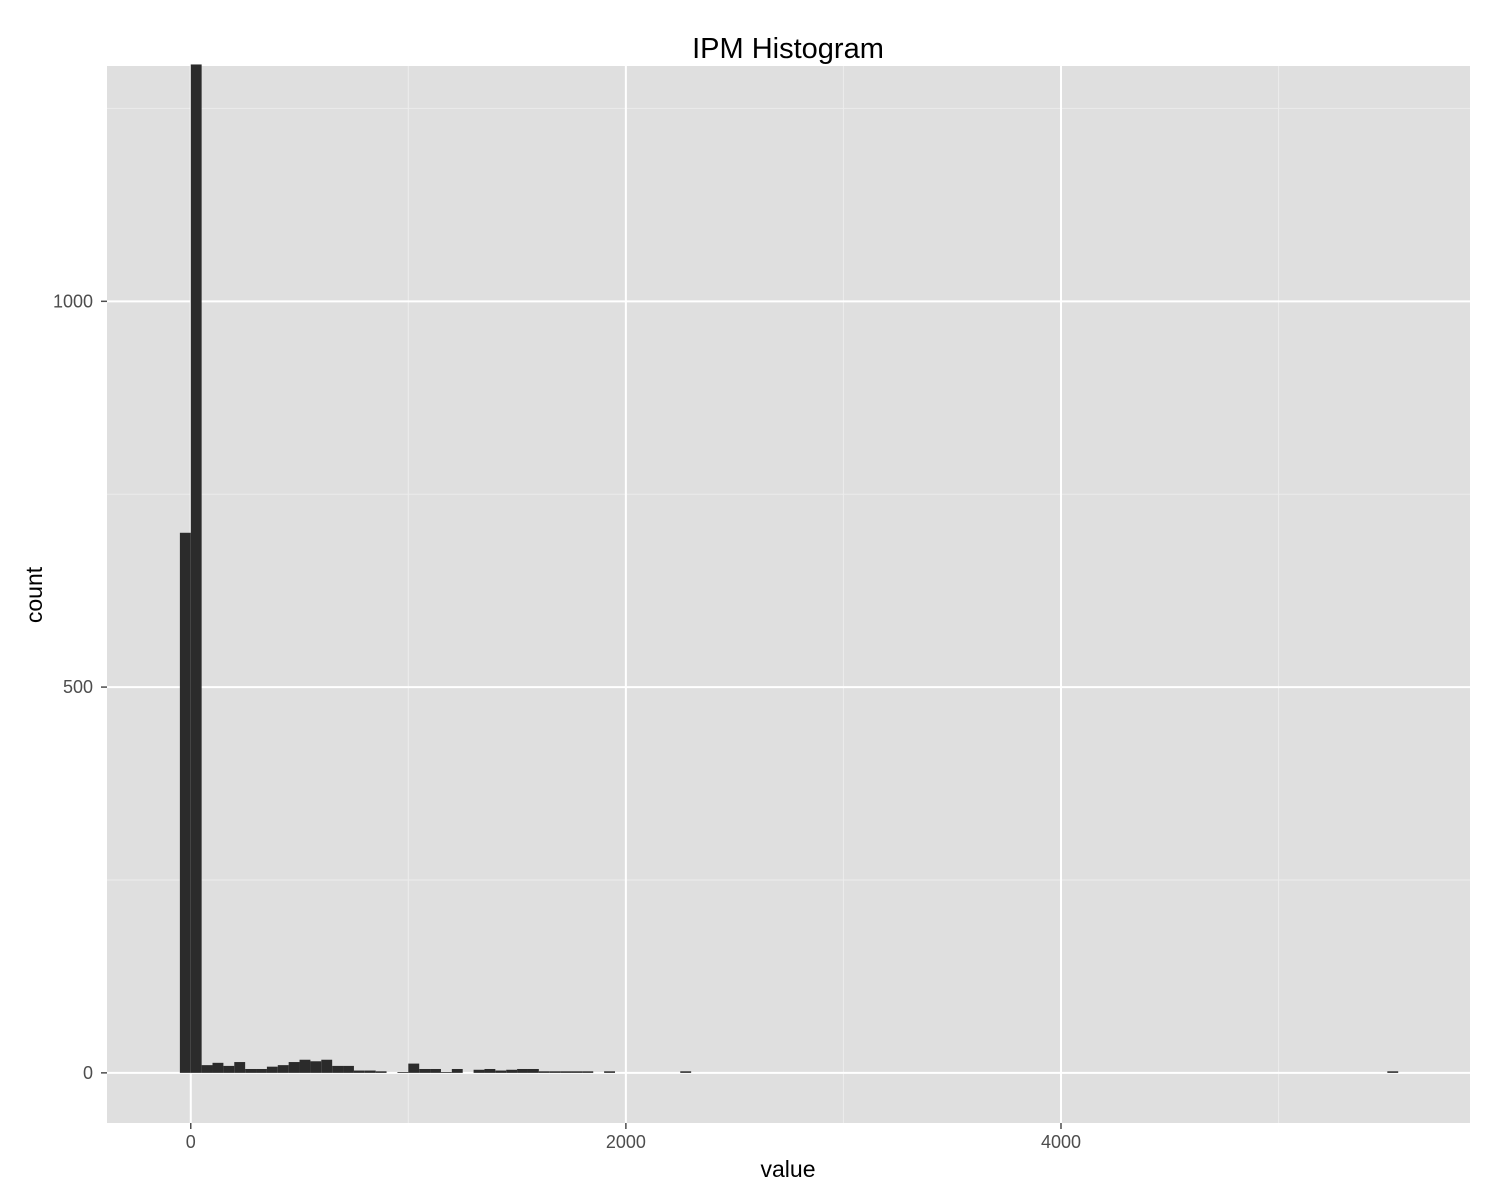  I want to click on x-tick-label: 4000, so click(1061, 1142).